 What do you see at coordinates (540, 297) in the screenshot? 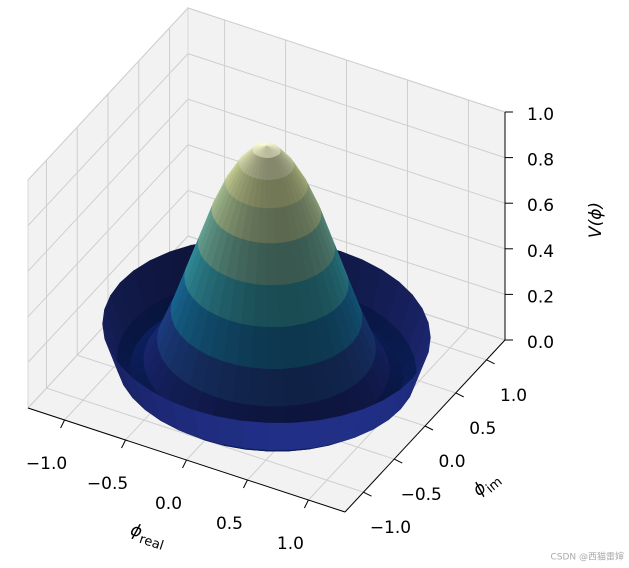
I see `z-tick-label: 0.2` at bounding box center [540, 297].